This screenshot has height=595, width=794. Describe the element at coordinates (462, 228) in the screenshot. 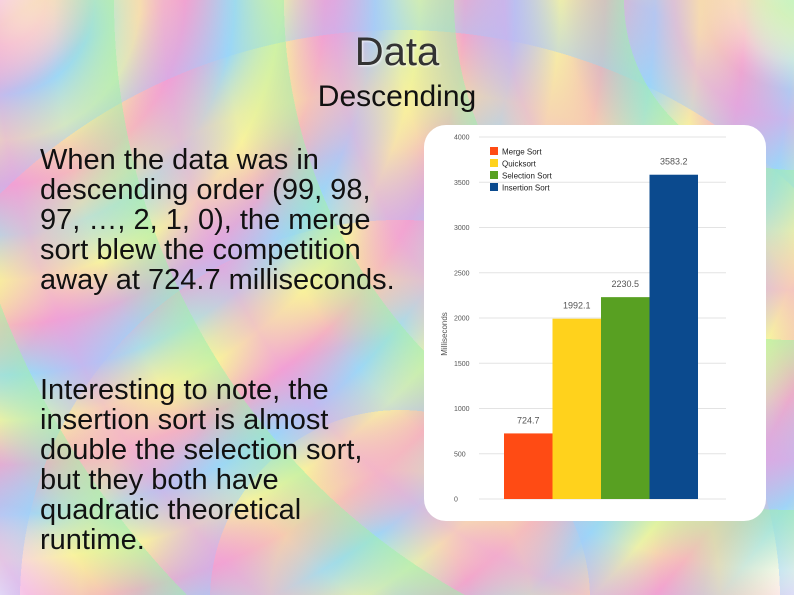

I see `y-tick-label-3000: 3000` at that location.